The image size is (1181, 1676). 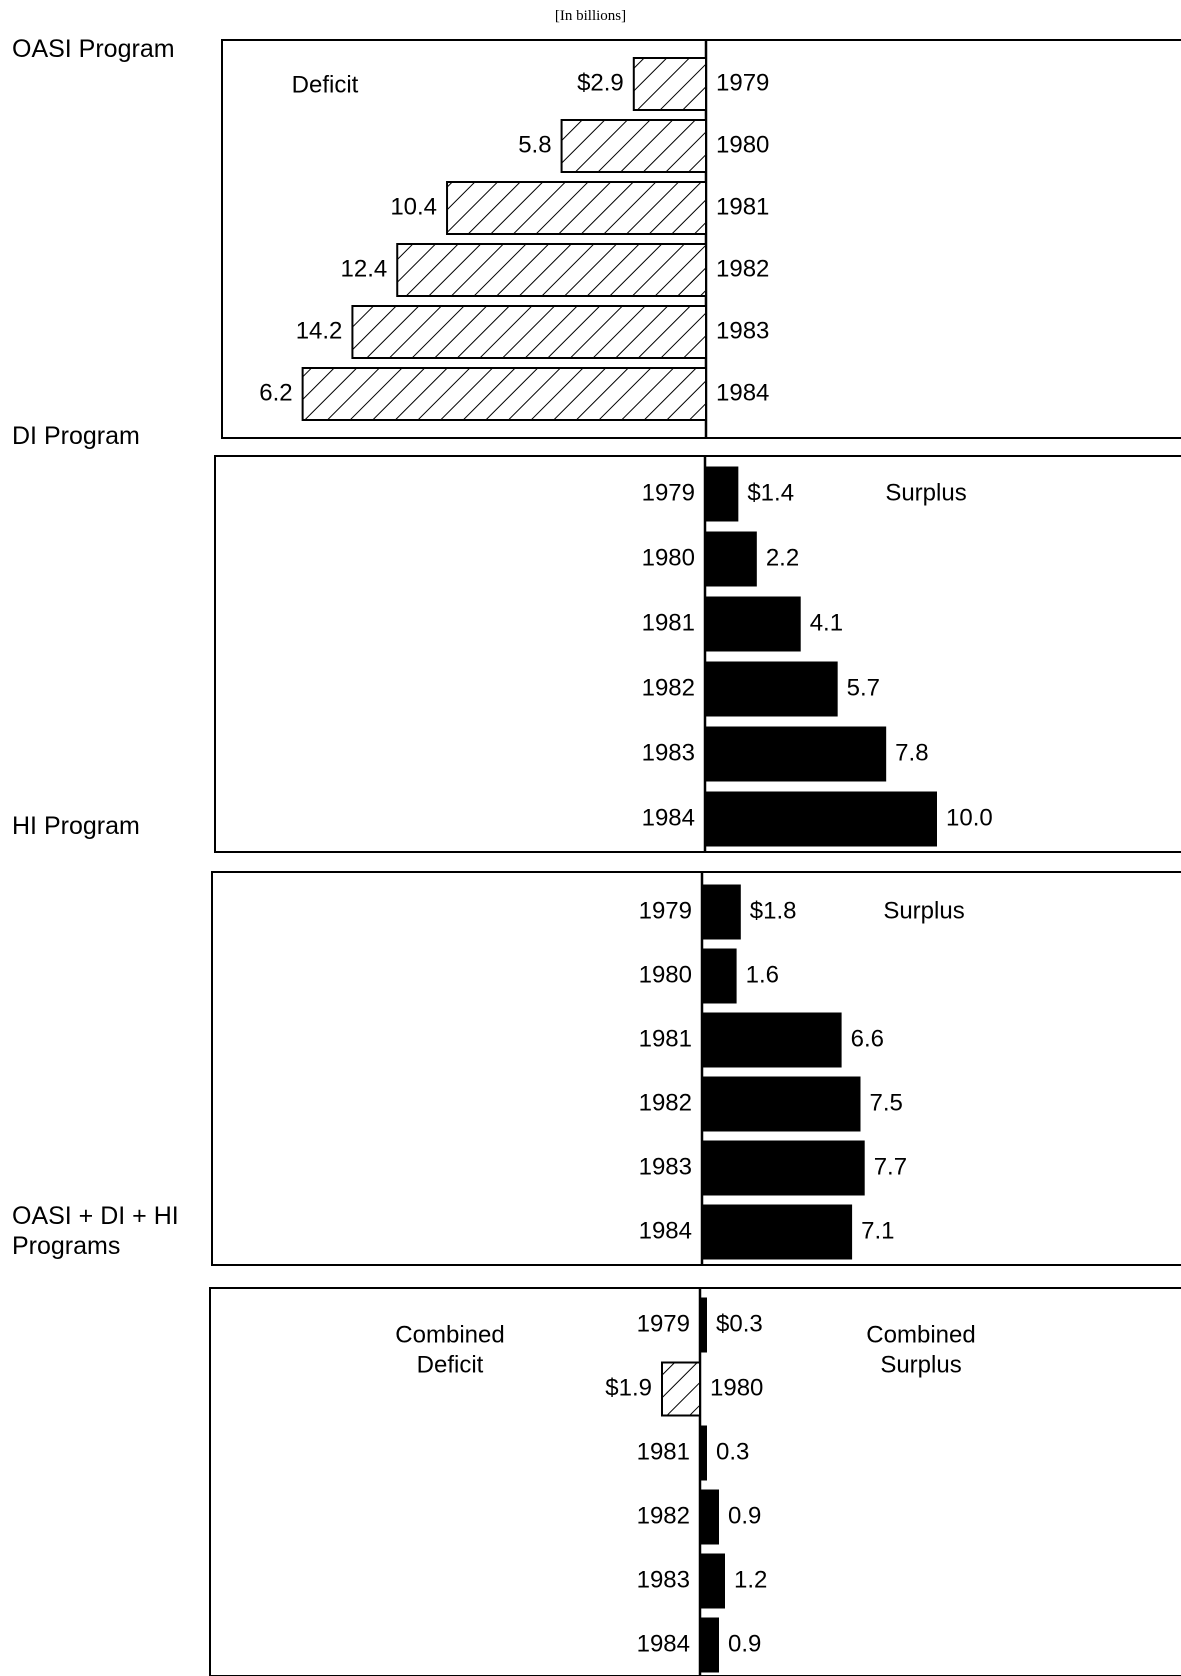 What do you see at coordinates (771, 689) in the screenshot?
I see `bar-2-1982` at bounding box center [771, 689].